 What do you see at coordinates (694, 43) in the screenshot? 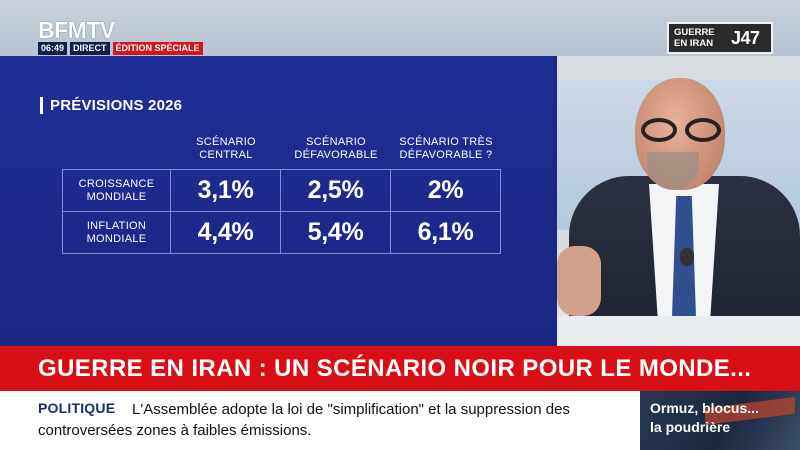
I see `topic-line-2: EN IRAN` at bounding box center [694, 43].